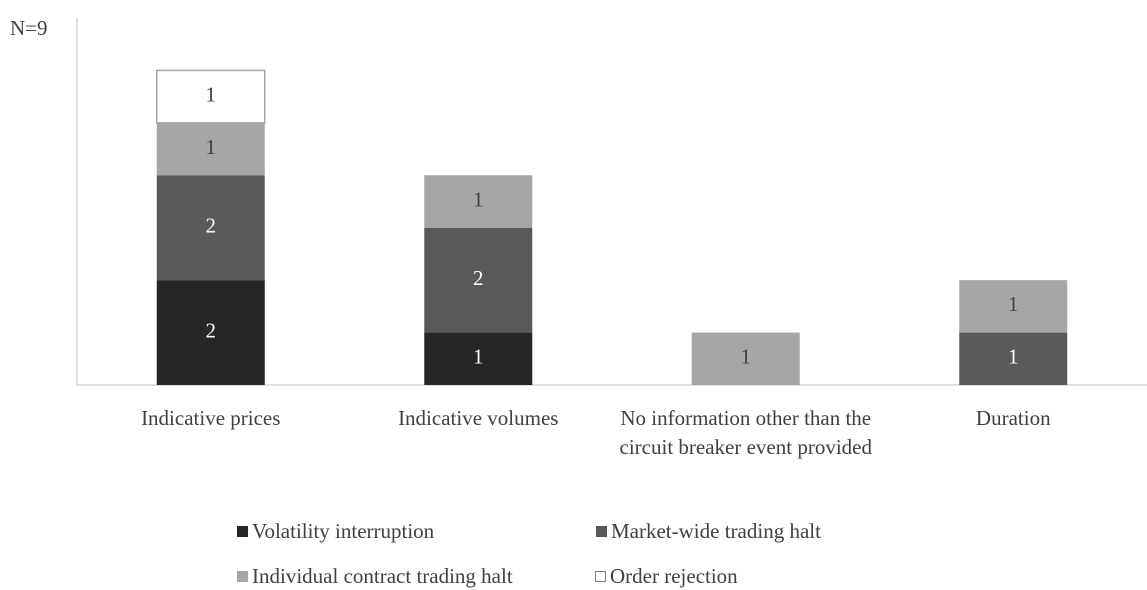  I want to click on legend-item: Order rejection, so click(666, 576).